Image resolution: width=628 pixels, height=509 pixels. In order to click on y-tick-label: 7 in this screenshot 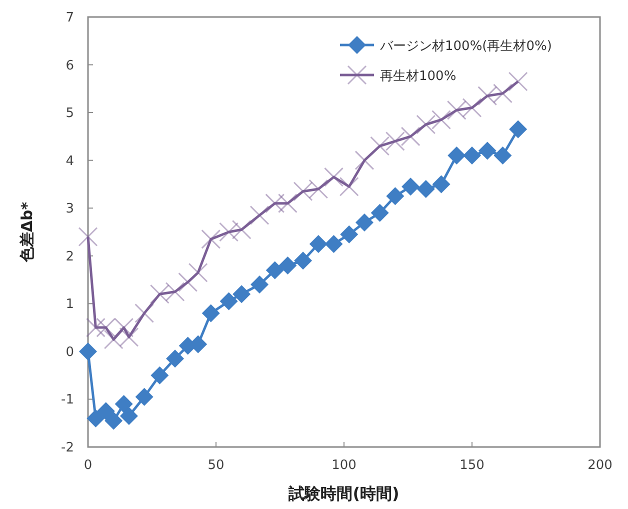, I will do `click(70, 18)`.